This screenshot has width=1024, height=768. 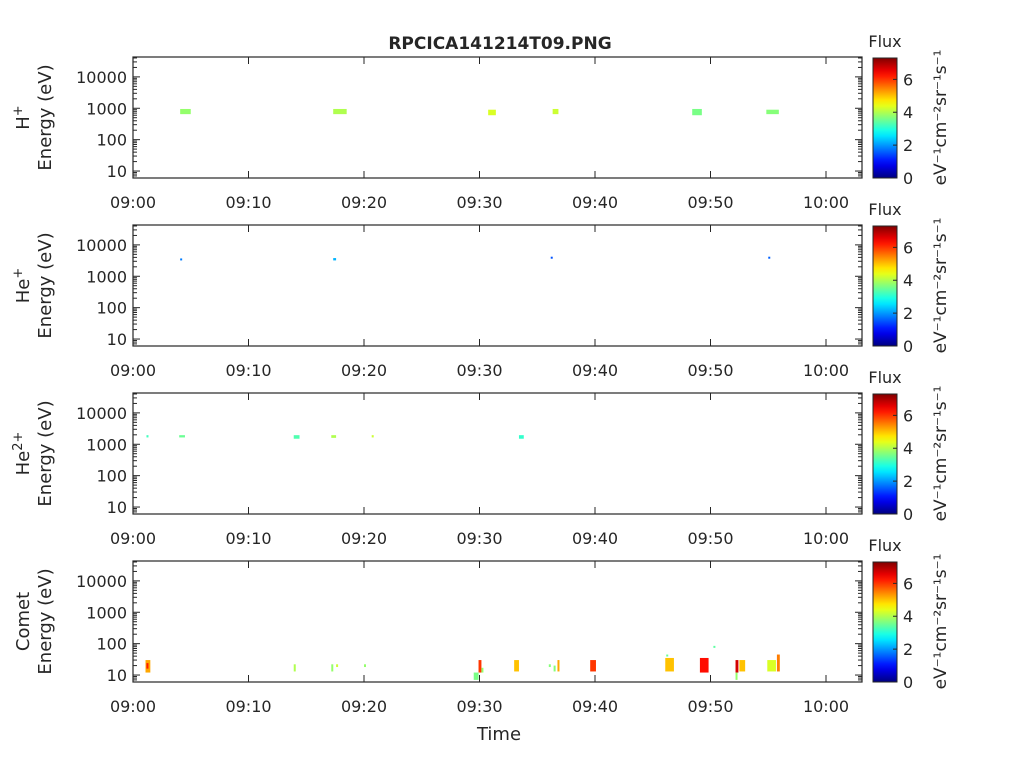 I want to click on species-label: He2+, so click(x=23, y=454).